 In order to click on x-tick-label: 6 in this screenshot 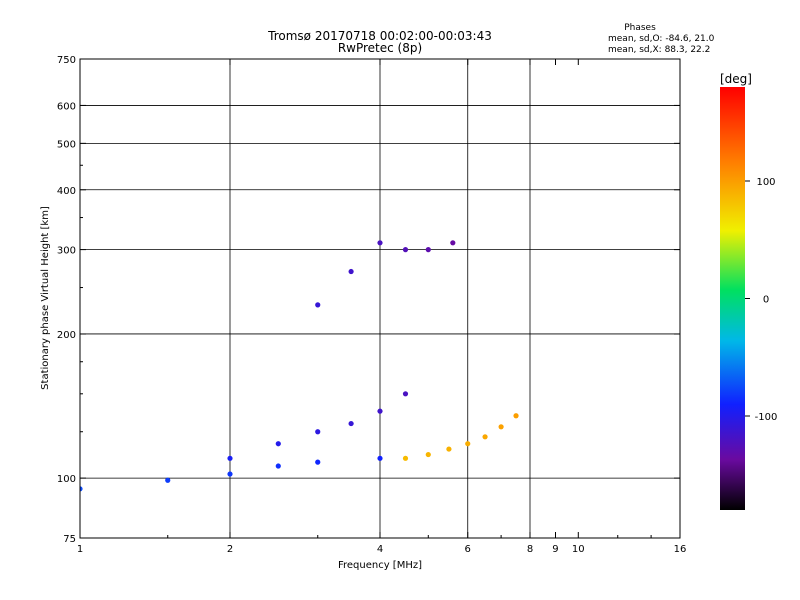, I will do `click(468, 549)`.